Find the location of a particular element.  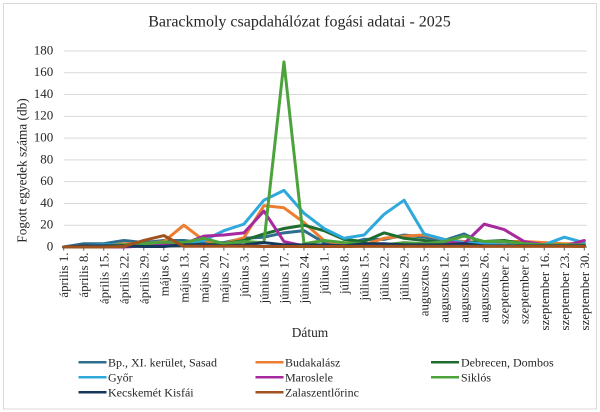

svg-text: 140 is located at coordinates (44, 93).